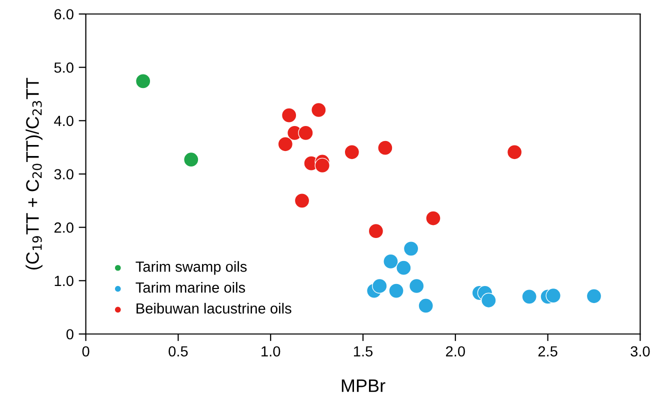 Image resolution: width=660 pixels, height=400 pixels. What do you see at coordinates (86, 351) in the screenshot?
I see `x-tick-label: 0` at bounding box center [86, 351].